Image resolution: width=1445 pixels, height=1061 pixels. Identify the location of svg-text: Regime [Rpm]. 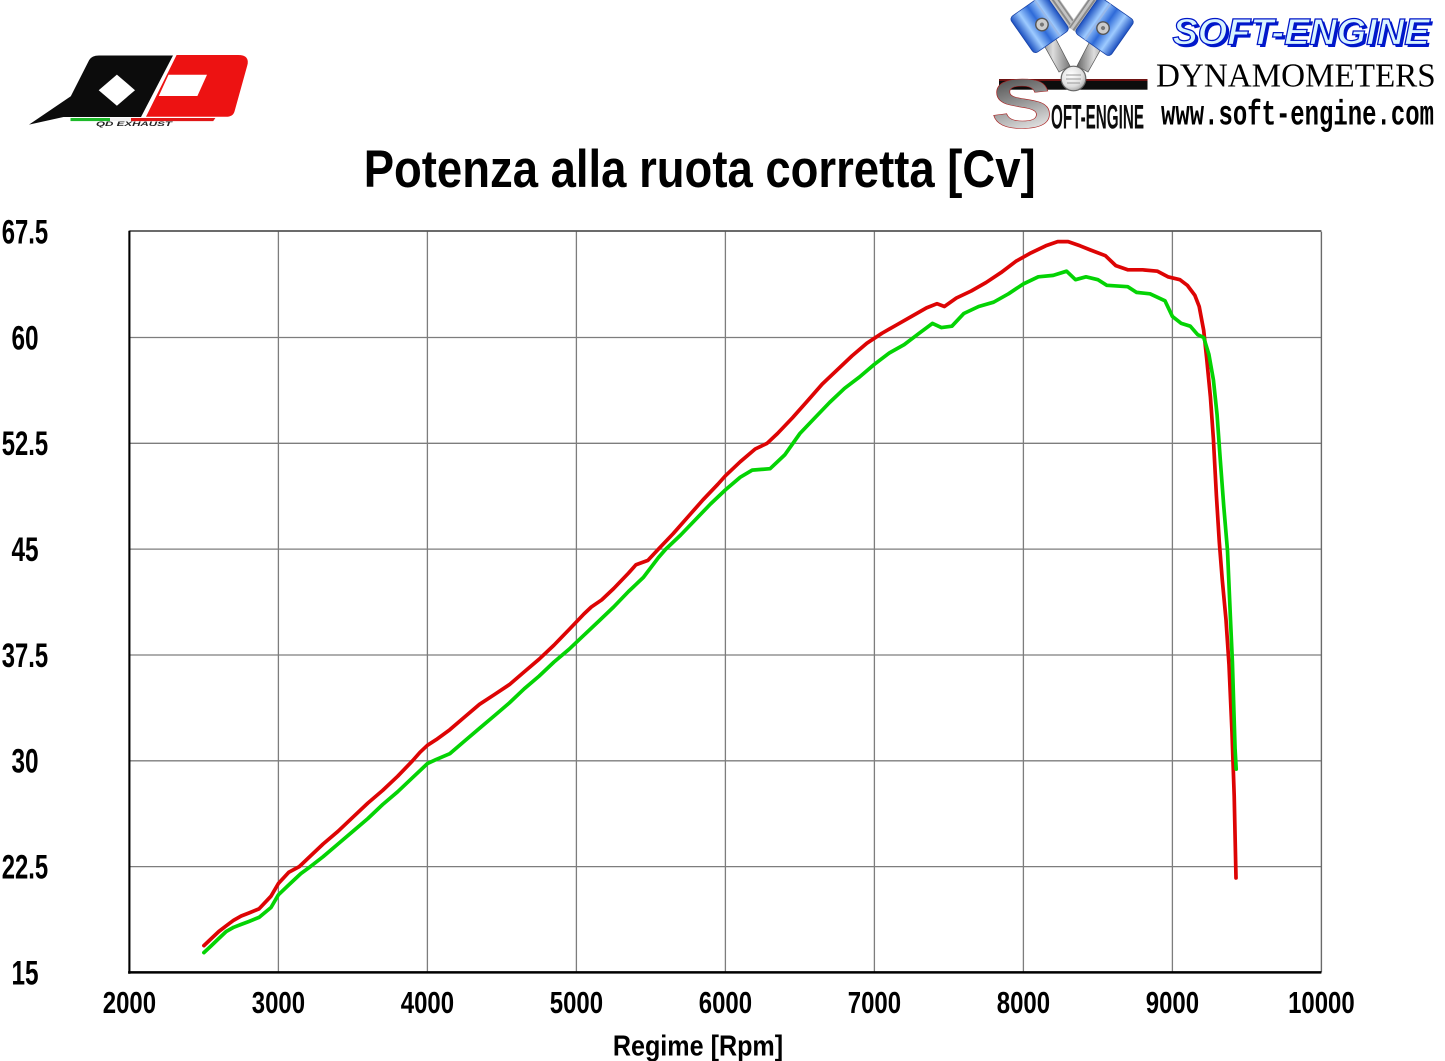
(698, 1045).